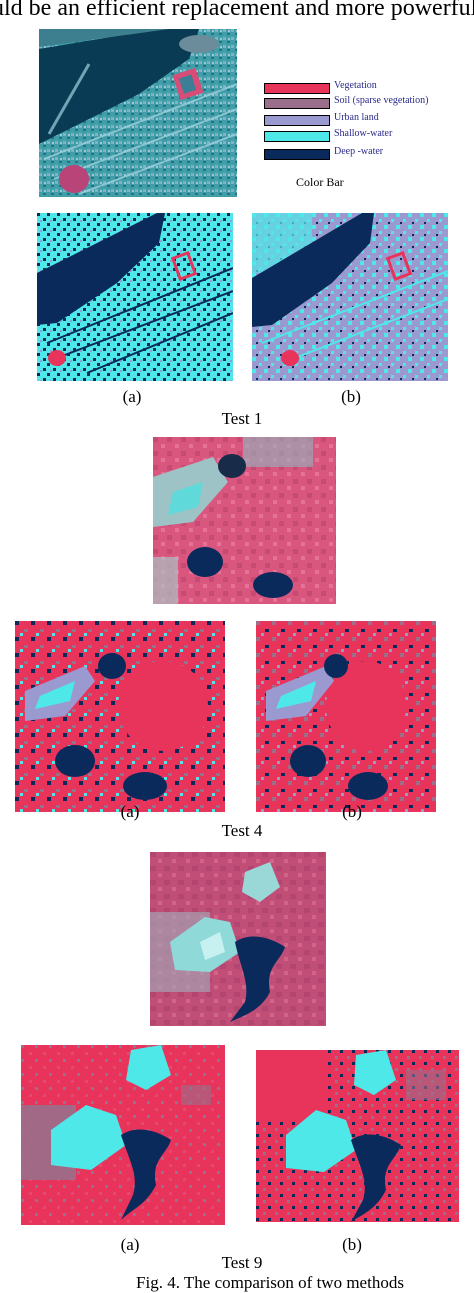 Image resolution: width=474 pixels, height=1293 pixels. Describe the element at coordinates (238, 939) in the screenshot. I see `test9-original-image` at that location.